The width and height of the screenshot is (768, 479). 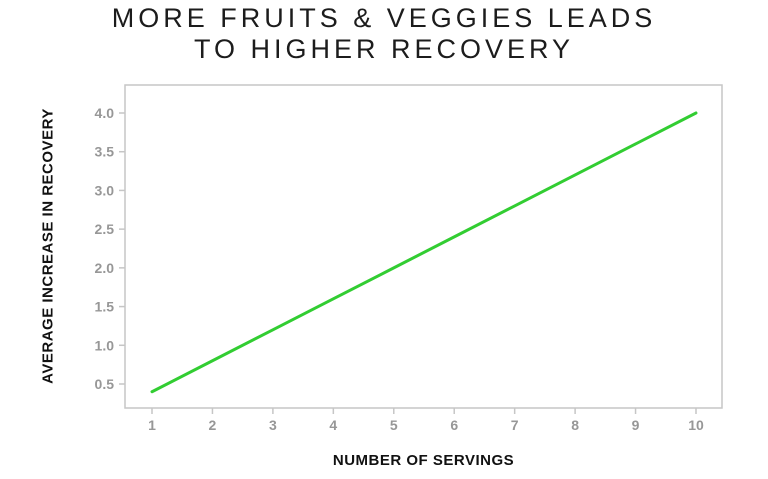 I want to click on x-tick-label: 8, so click(x=575, y=425).